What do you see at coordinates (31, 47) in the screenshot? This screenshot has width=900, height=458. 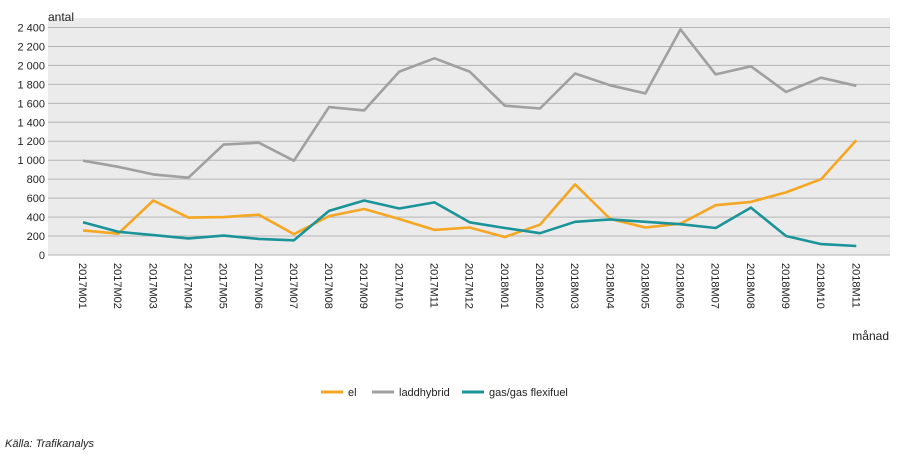 I see `y-tick-label: 2 200` at bounding box center [31, 47].